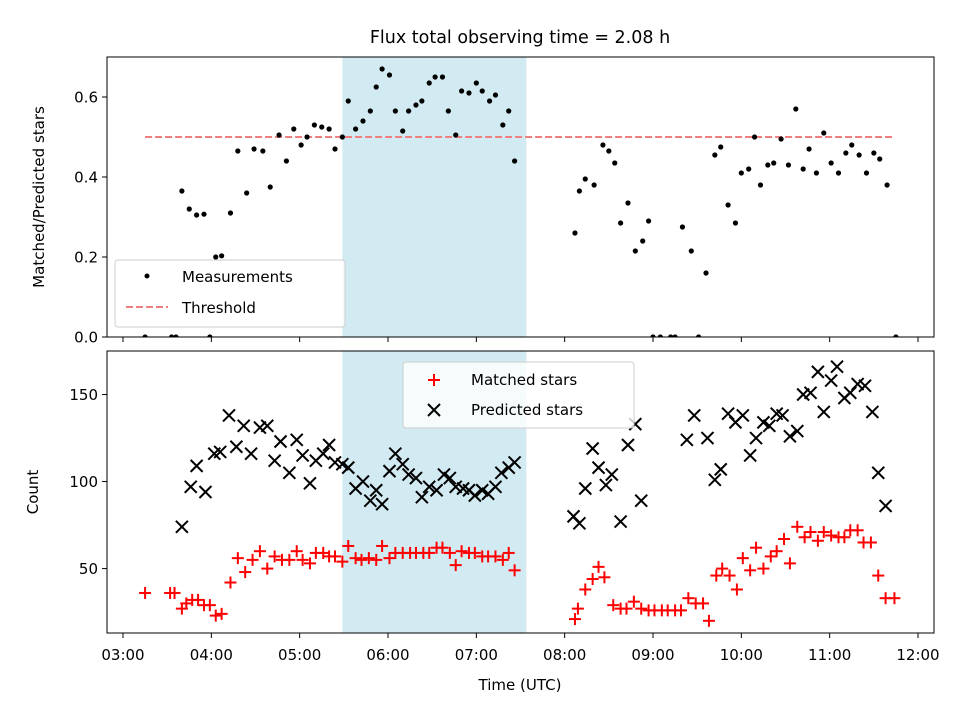 The image size is (960, 724). Describe the element at coordinates (518, 395) in the screenshot. I see `bottom-legend: Matched stars Predicted stars` at that location.